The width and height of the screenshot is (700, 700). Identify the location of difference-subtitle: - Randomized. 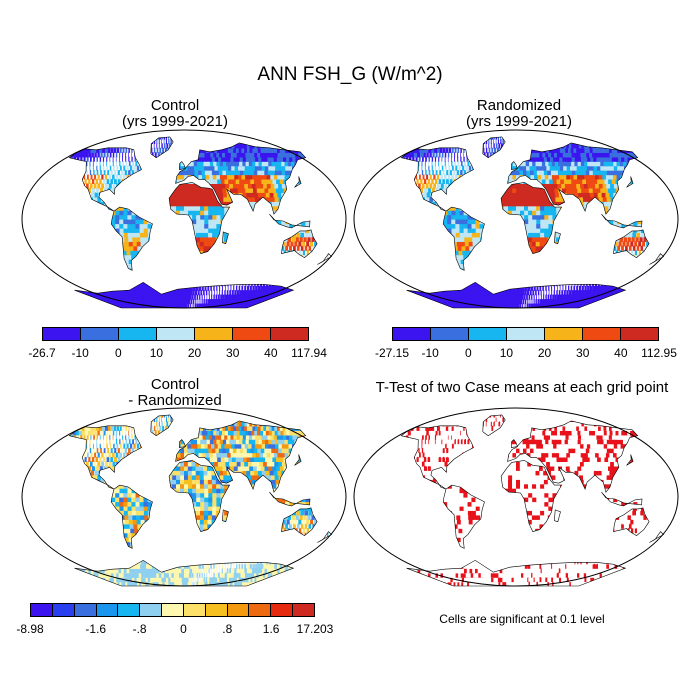
(175, 400).